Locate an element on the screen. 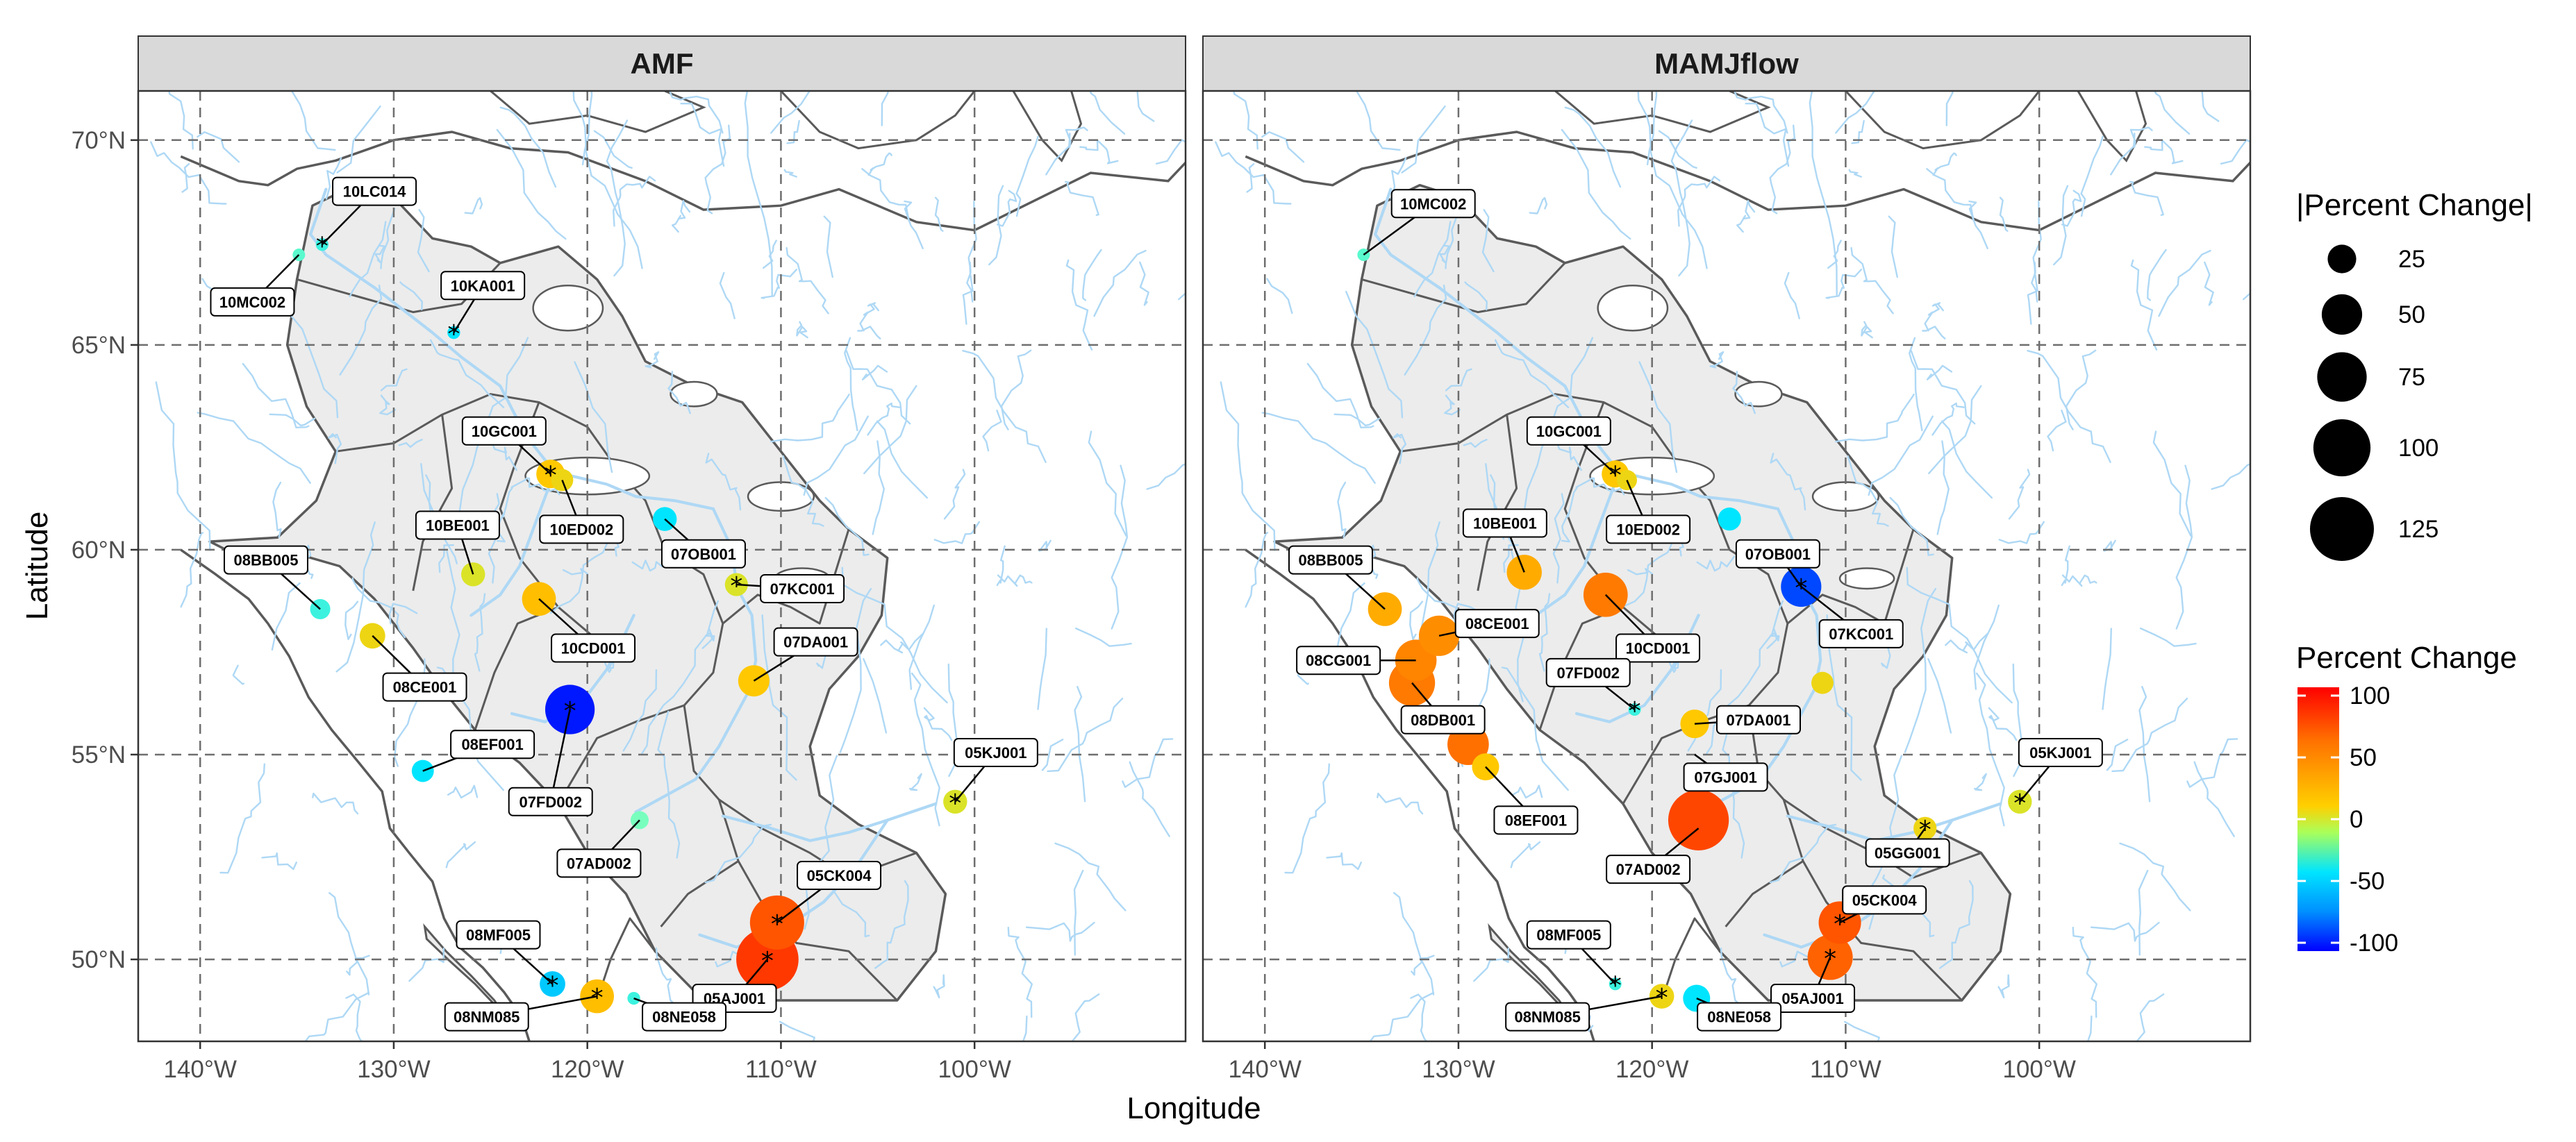  y-tick-label: 50°N is located at coordinates (99, 959).